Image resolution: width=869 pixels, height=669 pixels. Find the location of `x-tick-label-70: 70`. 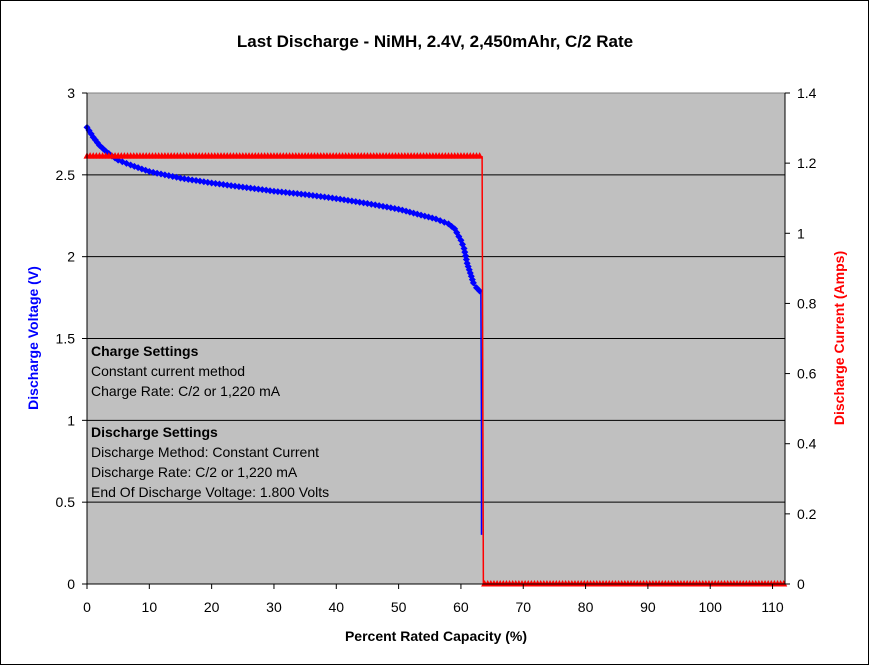

x-tick-label-70: 70 is located at coordinates (523, 607).